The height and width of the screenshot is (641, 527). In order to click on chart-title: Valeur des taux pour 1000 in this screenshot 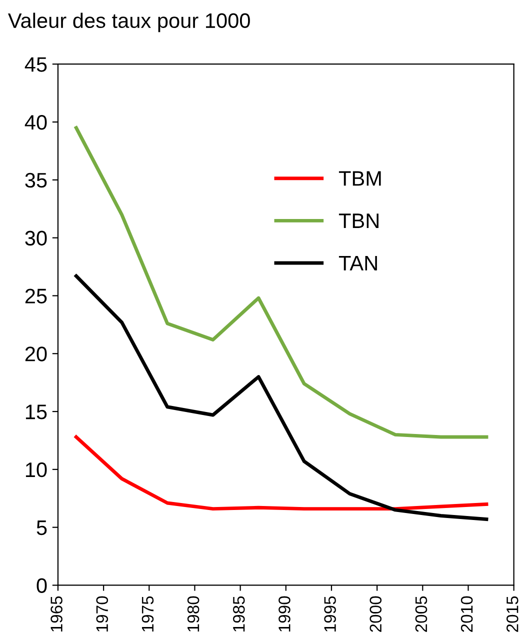, I will do `click(129, 22)`.